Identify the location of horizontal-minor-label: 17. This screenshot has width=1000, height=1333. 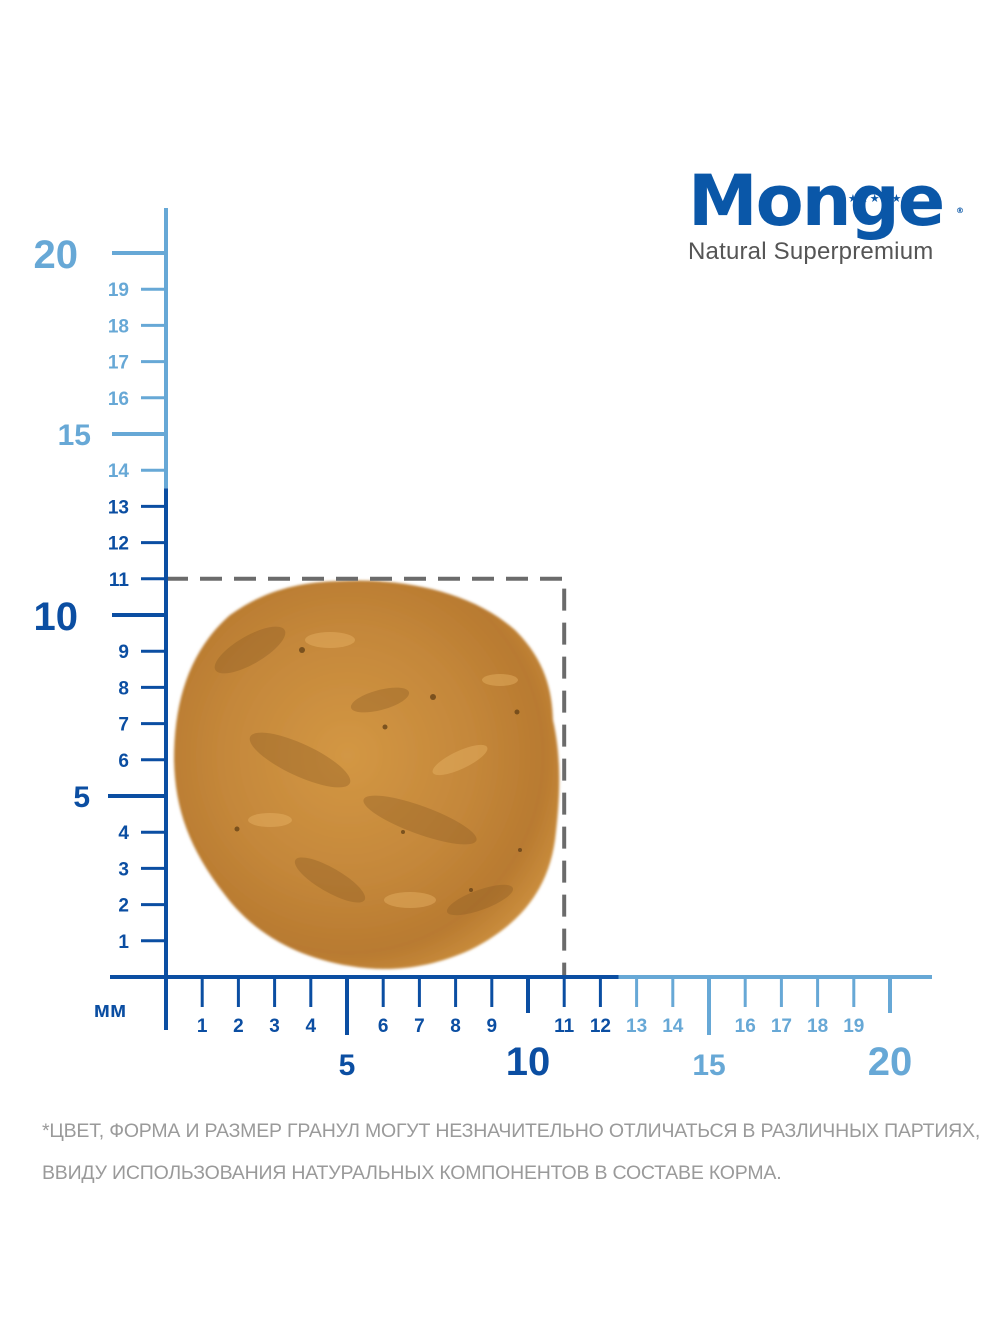
(781, 1026).